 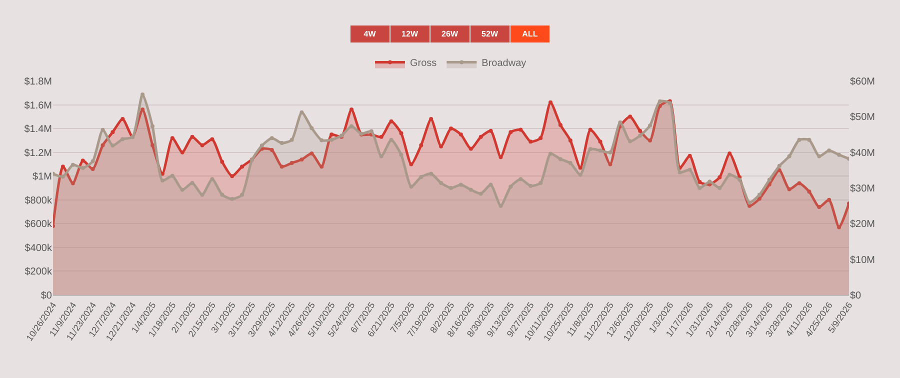 I want to click on text: 12W, so click(x=410, y=34).